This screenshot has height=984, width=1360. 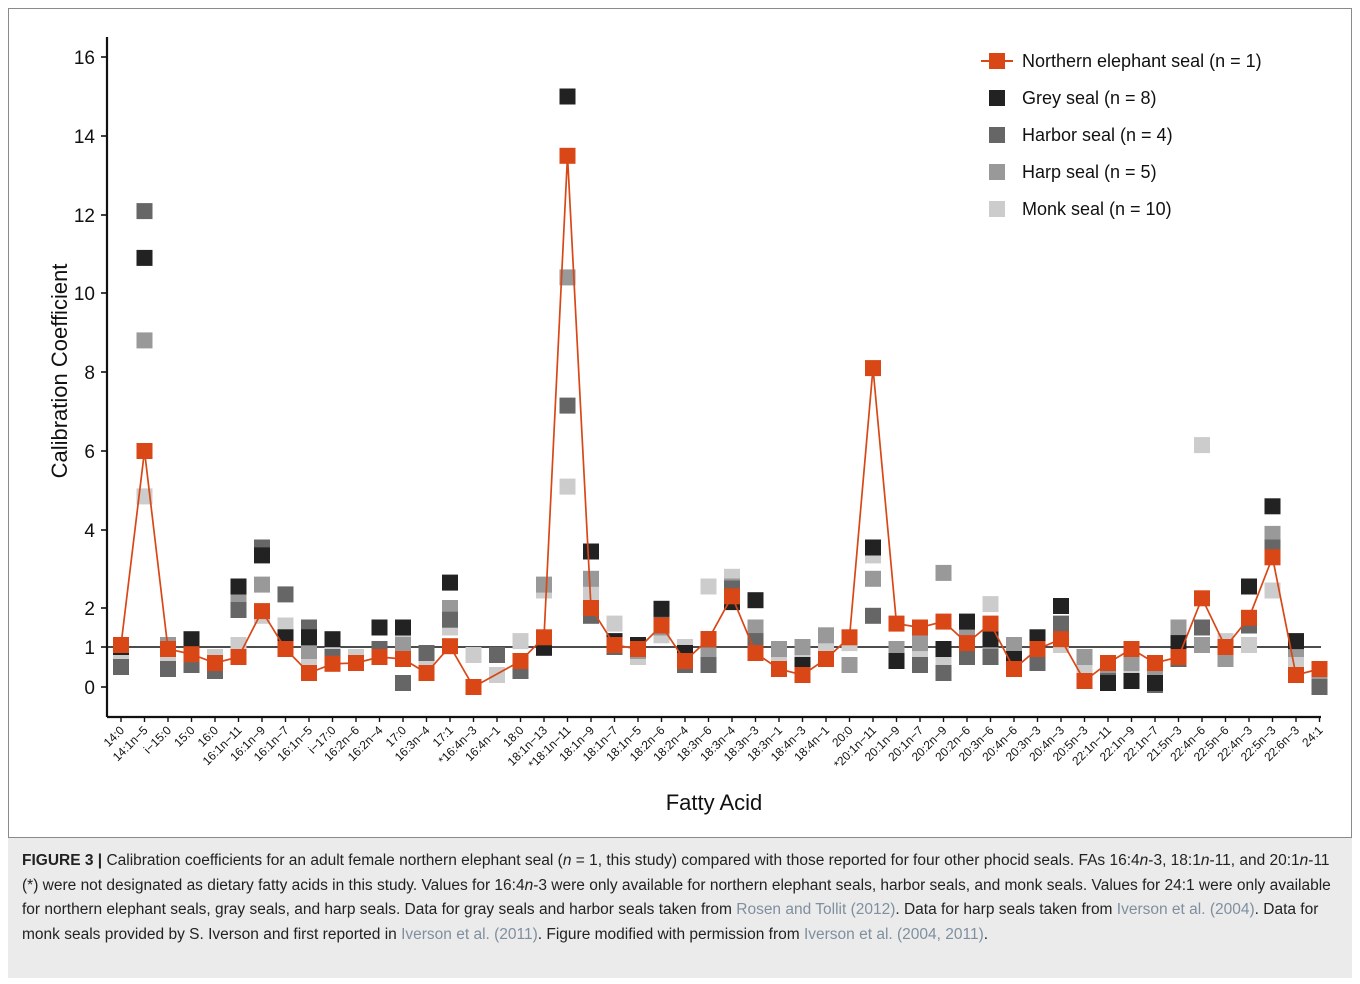 I want to click on y-tick-label: 2, so click(x=89, y=609).